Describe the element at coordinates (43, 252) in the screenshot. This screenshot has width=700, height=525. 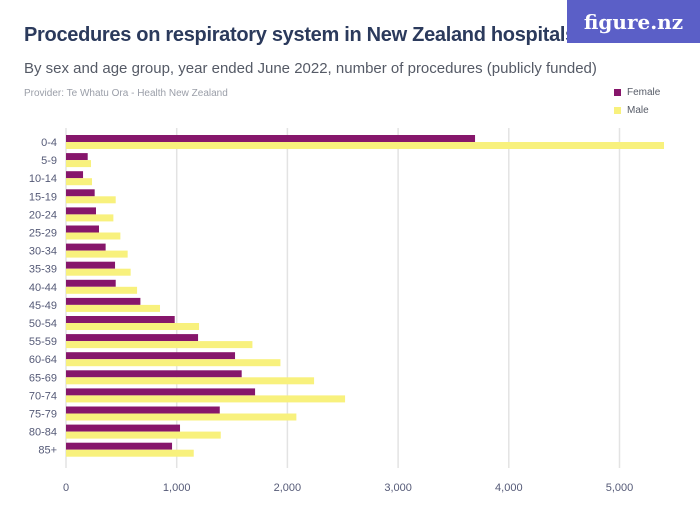
I see `y-tick-label: 30-34` at that location.